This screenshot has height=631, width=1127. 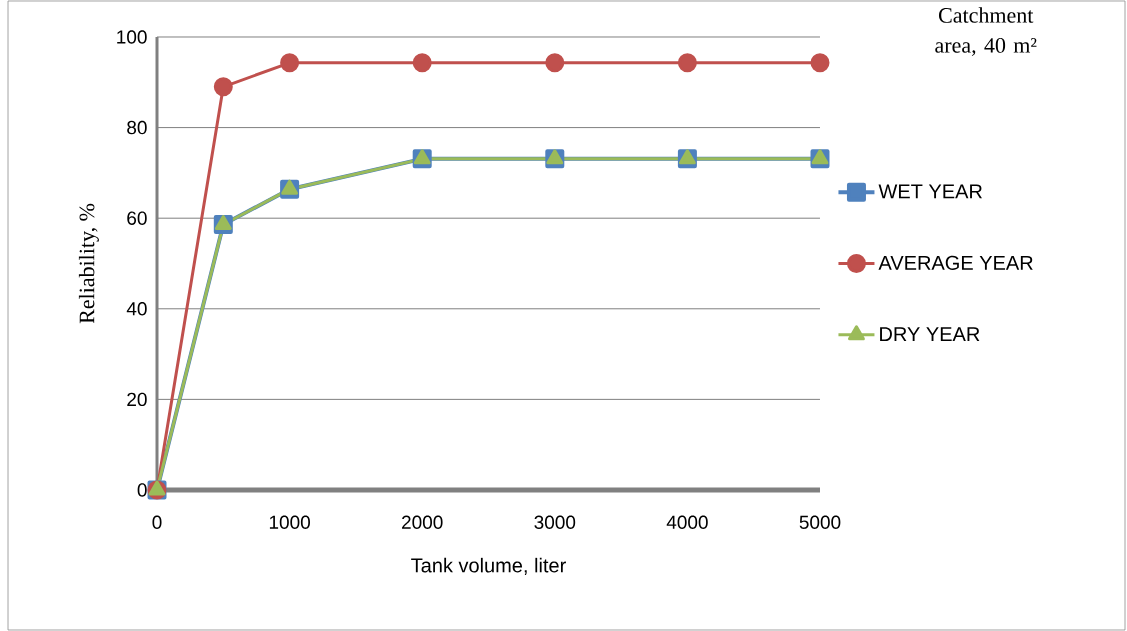 What do you see at coordinates (555, 522) in the screenshot?
I see `x-tick-label: 3000` at bounding box center [555, 522].